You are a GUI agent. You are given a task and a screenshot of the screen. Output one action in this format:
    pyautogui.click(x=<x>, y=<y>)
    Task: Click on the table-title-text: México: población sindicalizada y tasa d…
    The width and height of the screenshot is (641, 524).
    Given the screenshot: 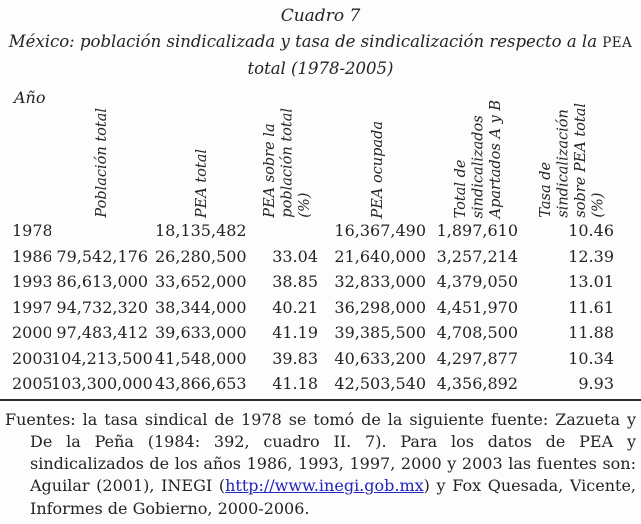 What is the action you would take?
    pyautogui.click(x=305, y=41)
    